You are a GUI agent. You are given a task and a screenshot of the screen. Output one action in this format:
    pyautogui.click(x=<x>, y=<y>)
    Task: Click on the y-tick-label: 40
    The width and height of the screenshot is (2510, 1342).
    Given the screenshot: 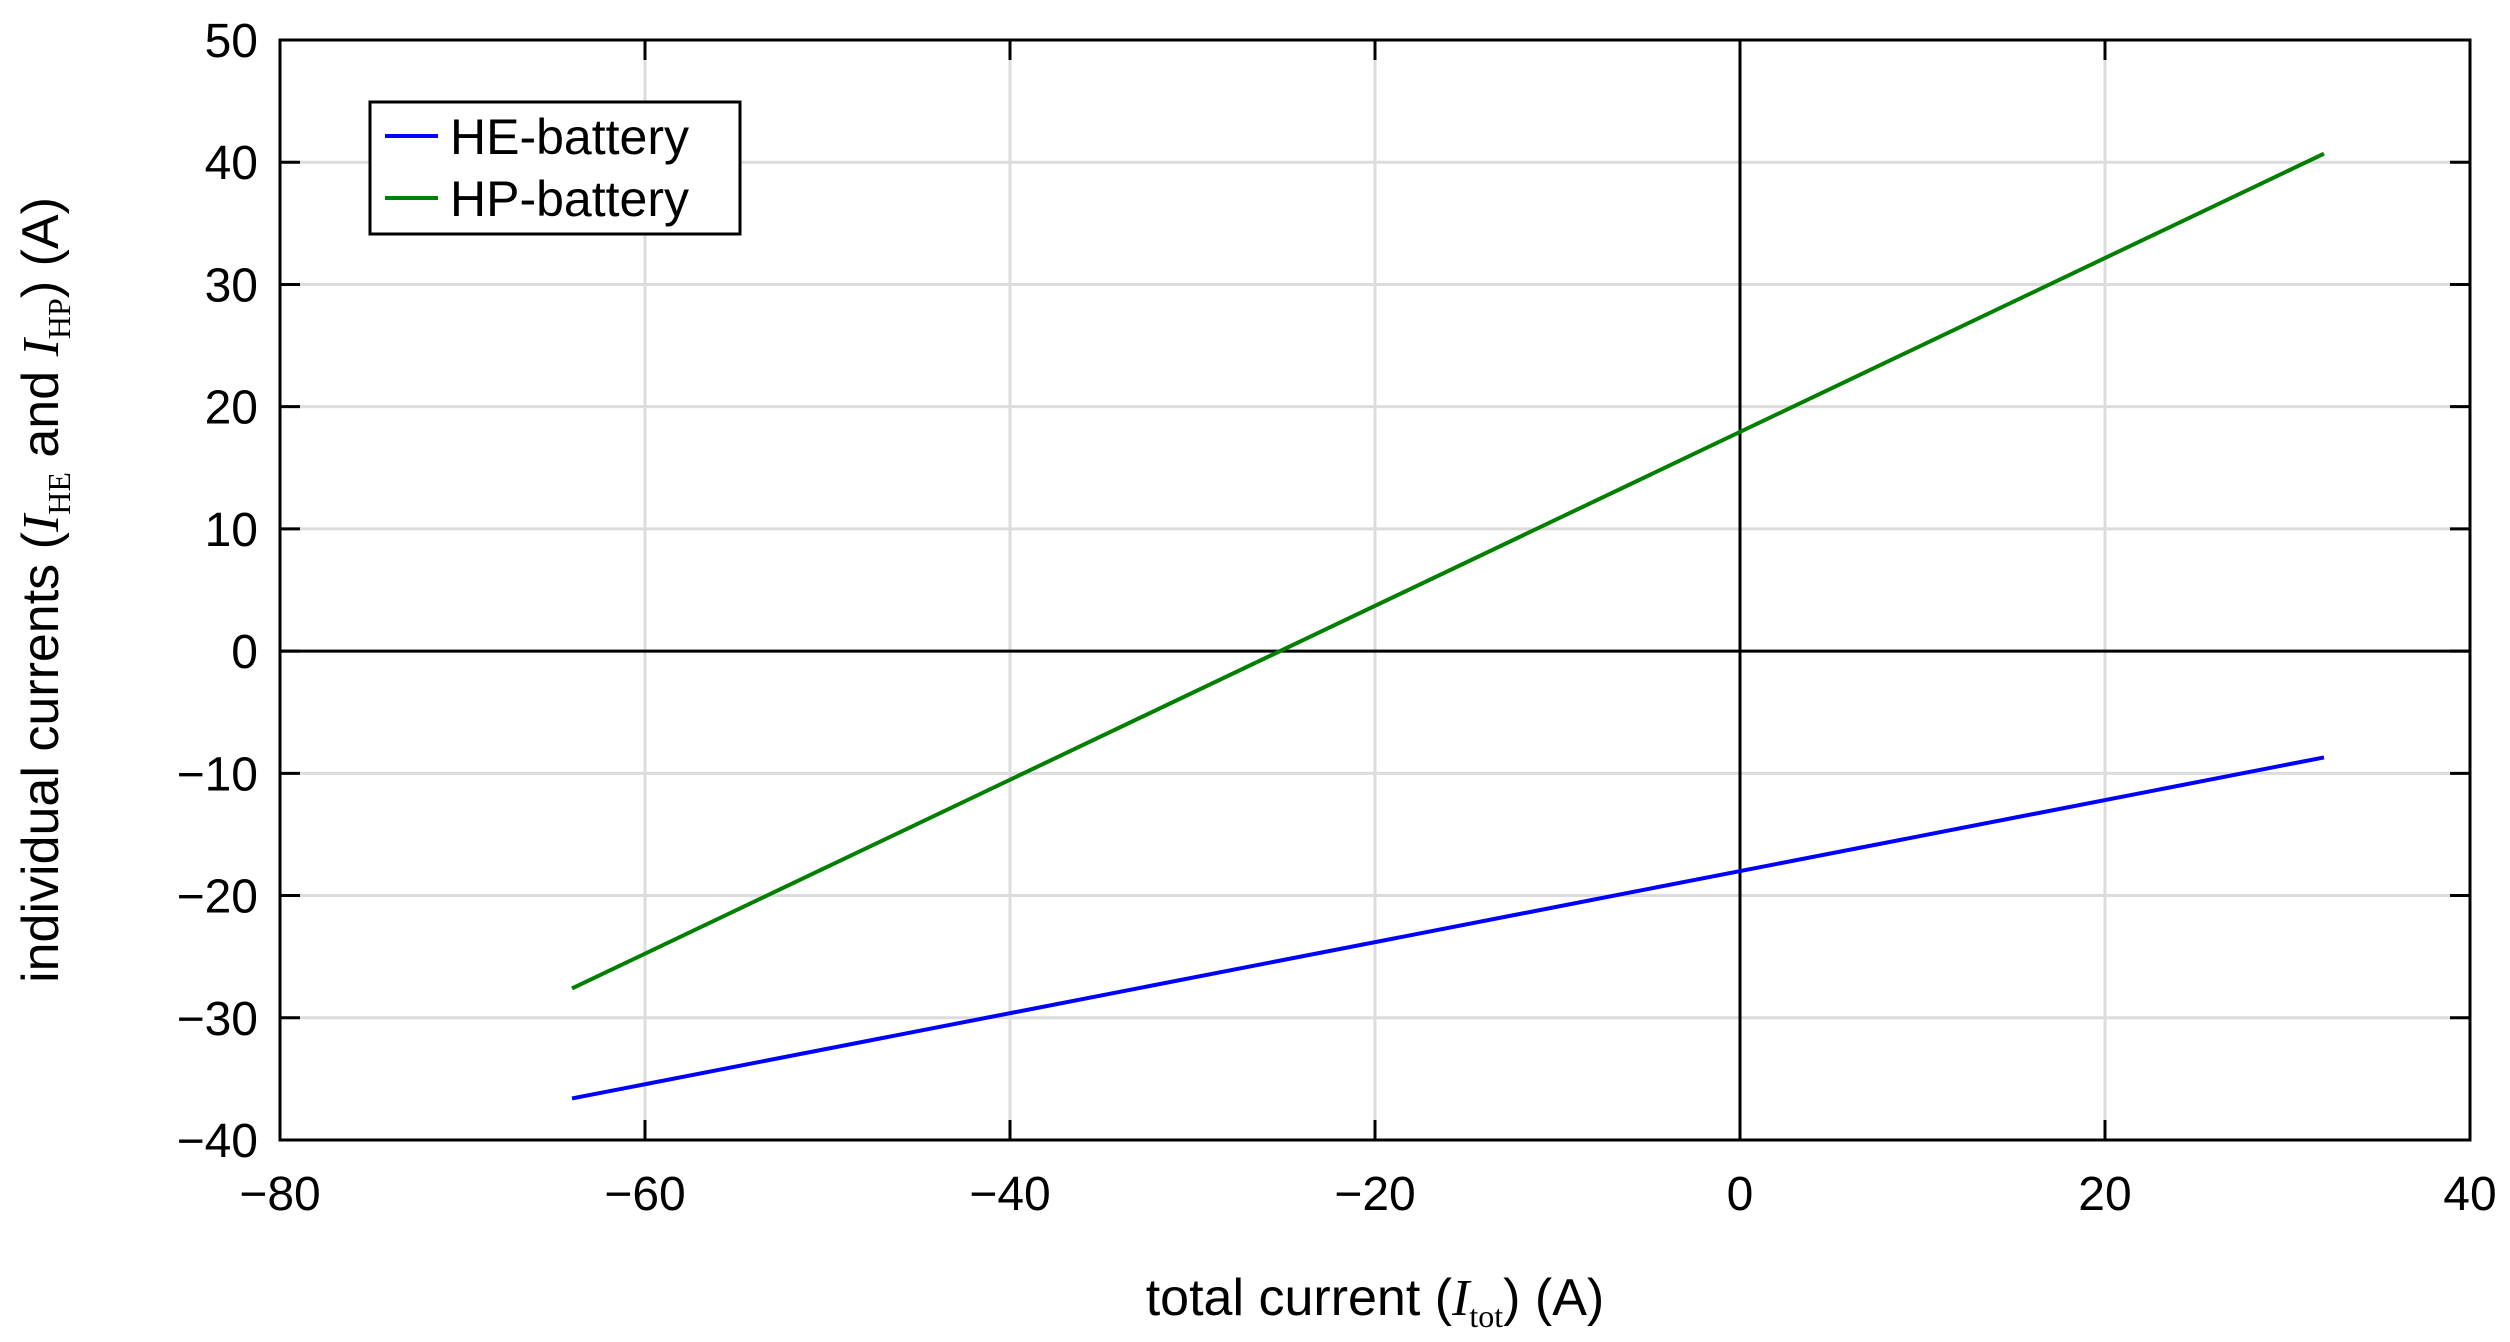 What is the action you would take?
    pyautogui.click(x=231, y=163)
    